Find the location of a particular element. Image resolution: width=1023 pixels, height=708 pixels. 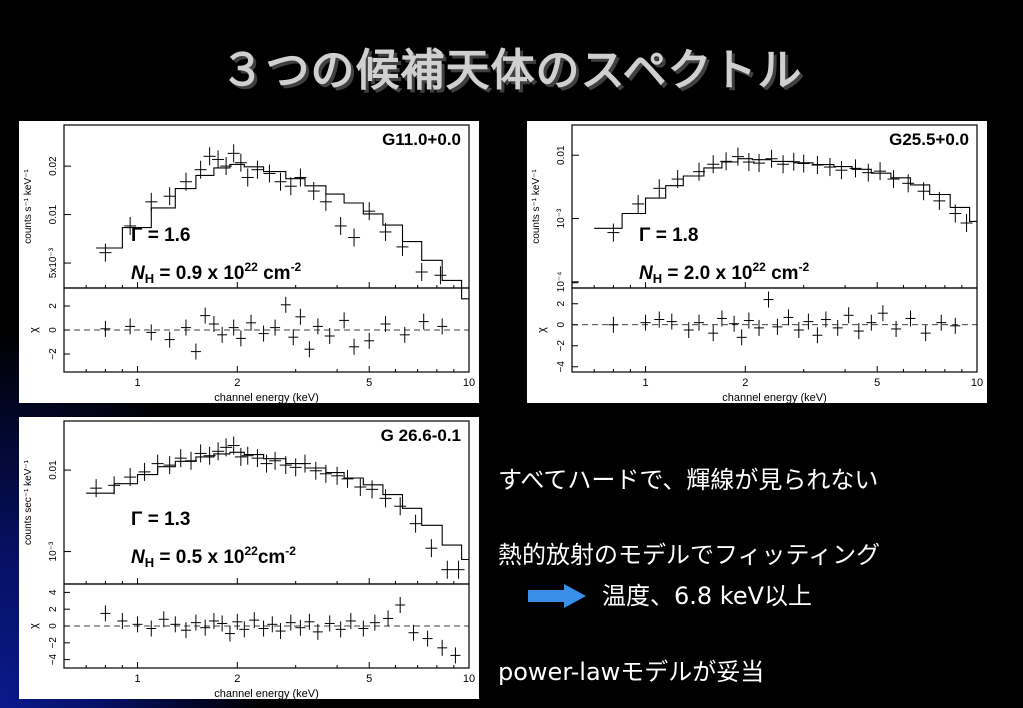

resid-tick-label: 4 is located at coordinates (53, 592).